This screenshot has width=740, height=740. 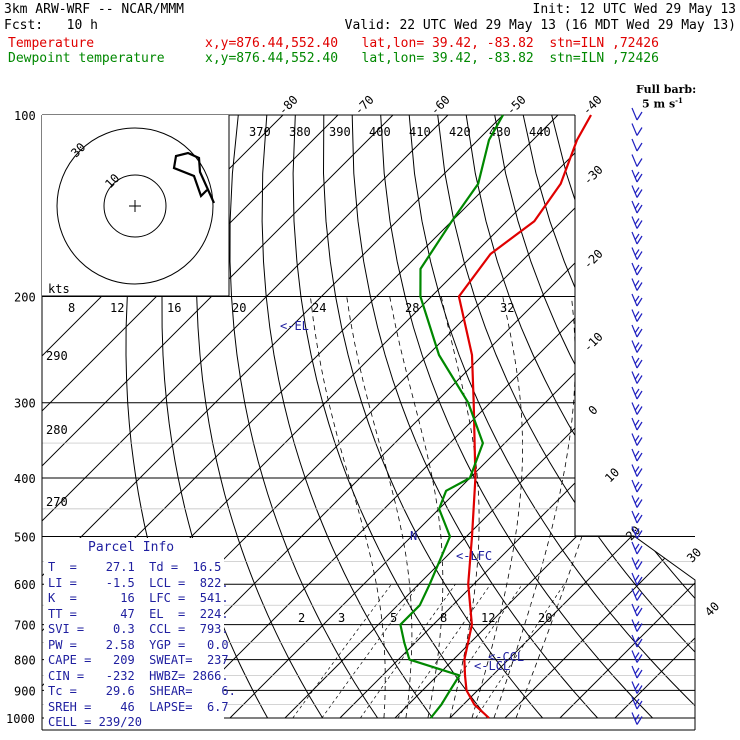 I want to click on theta-tick-label: 290, so click(x=57, y=356).